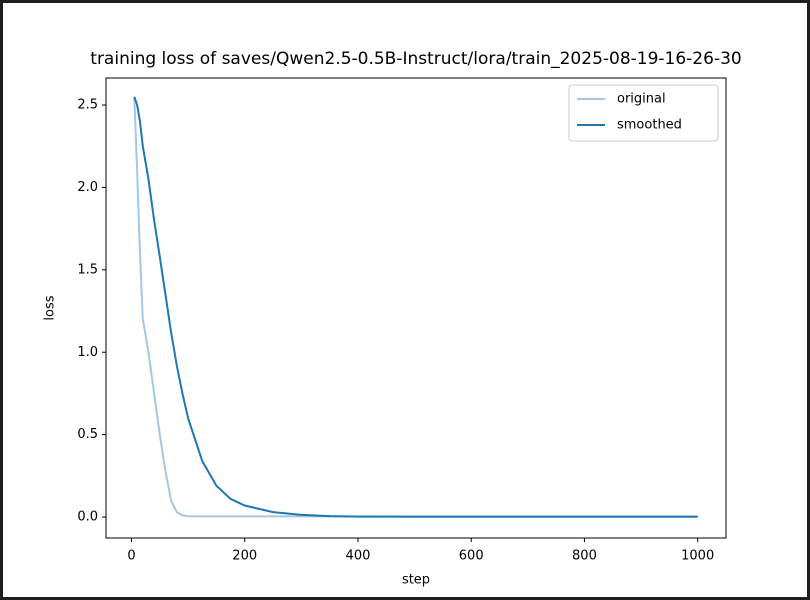  I want to click on x-tick-label: 200, so click(244, 556).